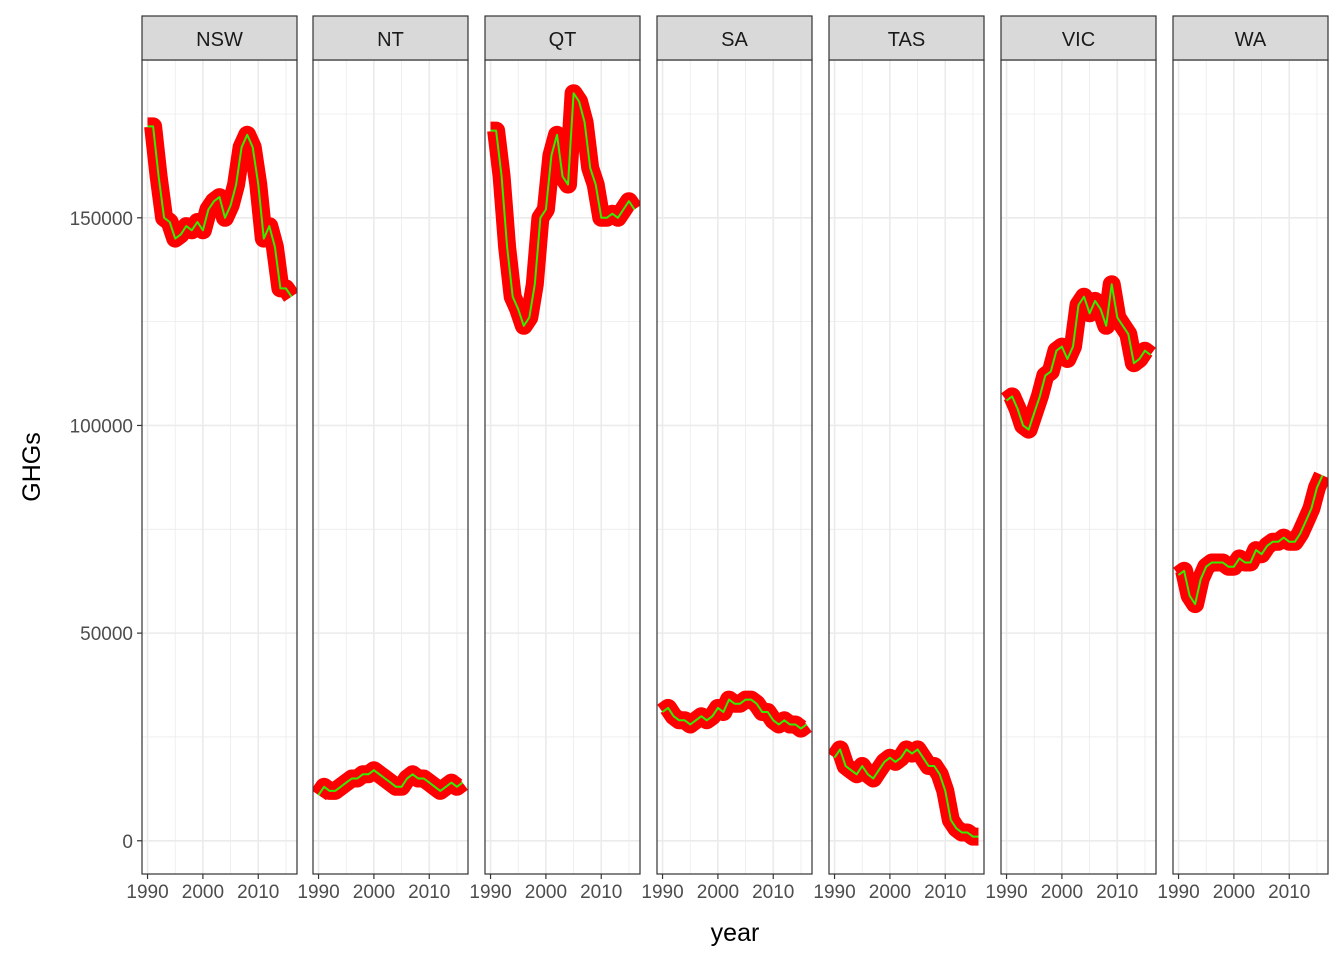 Image resolution: width=1344 pixels, height=960 pixels. I want to click on facet-strip-label: VIC, so click(1078, 40).